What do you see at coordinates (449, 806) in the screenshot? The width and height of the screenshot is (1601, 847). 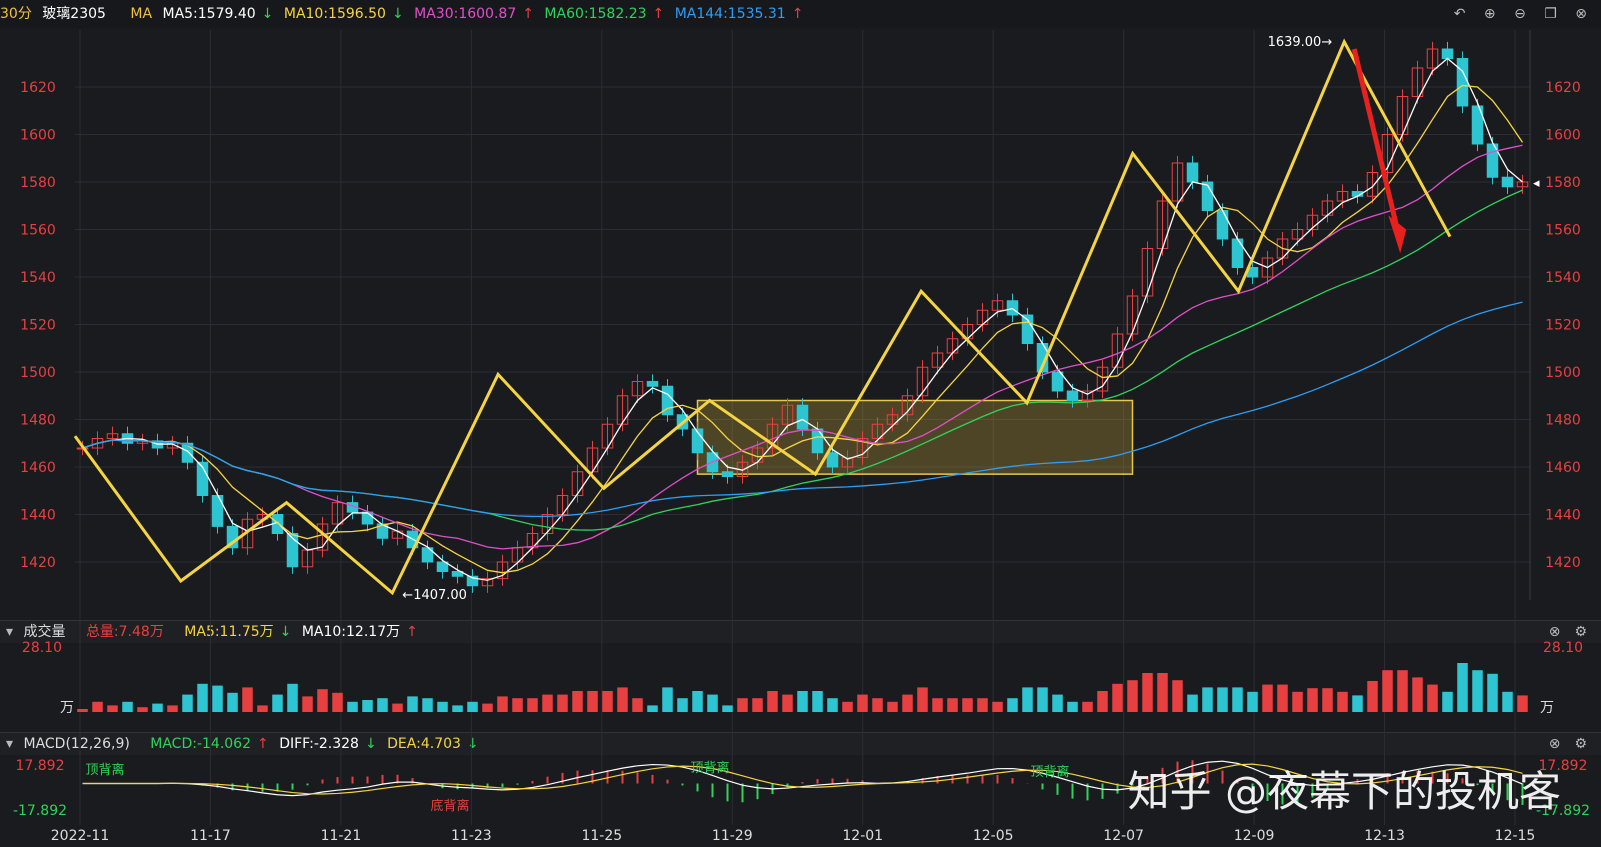 I see `divergence-label: 底背离` at bounding box center [449, 806].